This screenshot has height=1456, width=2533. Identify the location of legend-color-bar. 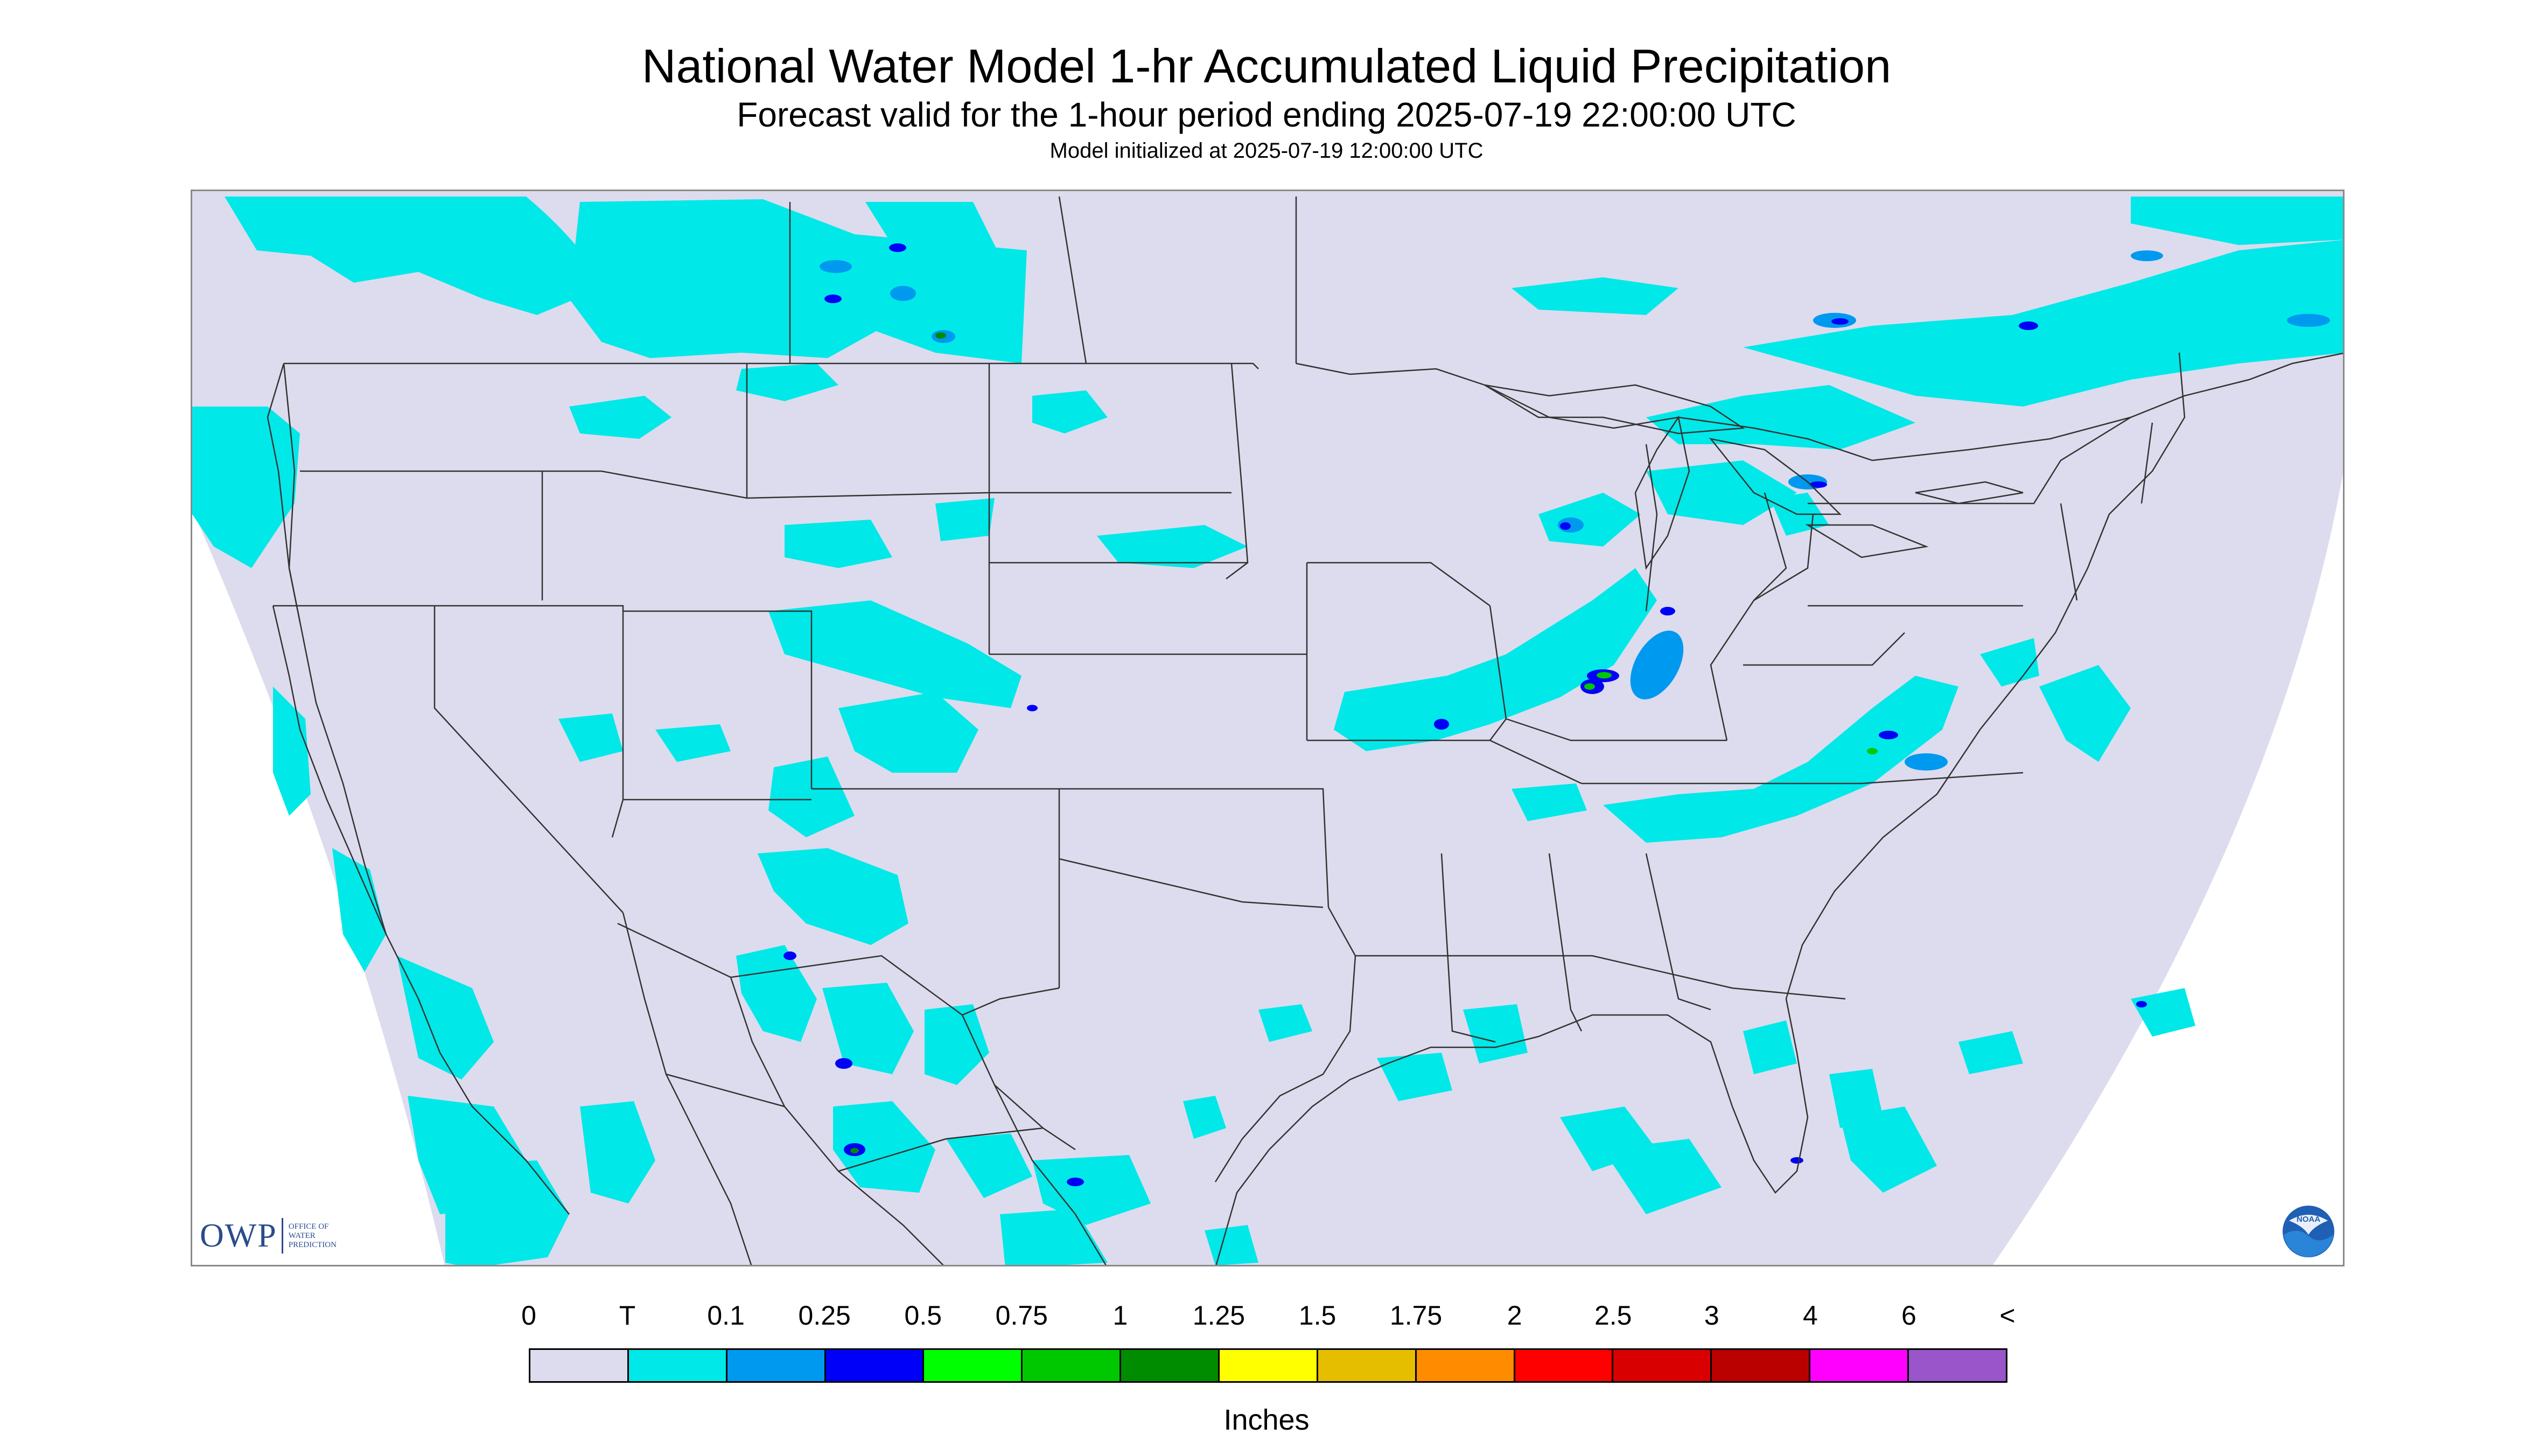
(1268, 1365).